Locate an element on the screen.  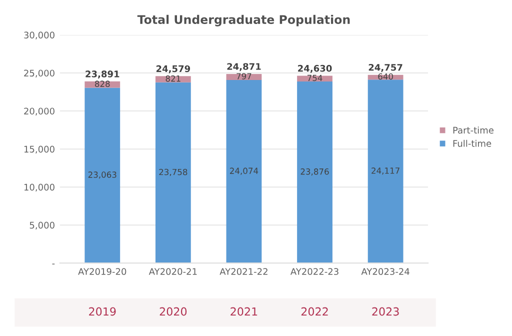
x-tick-label: AY2021-22 is located at coordinates (244, 271).